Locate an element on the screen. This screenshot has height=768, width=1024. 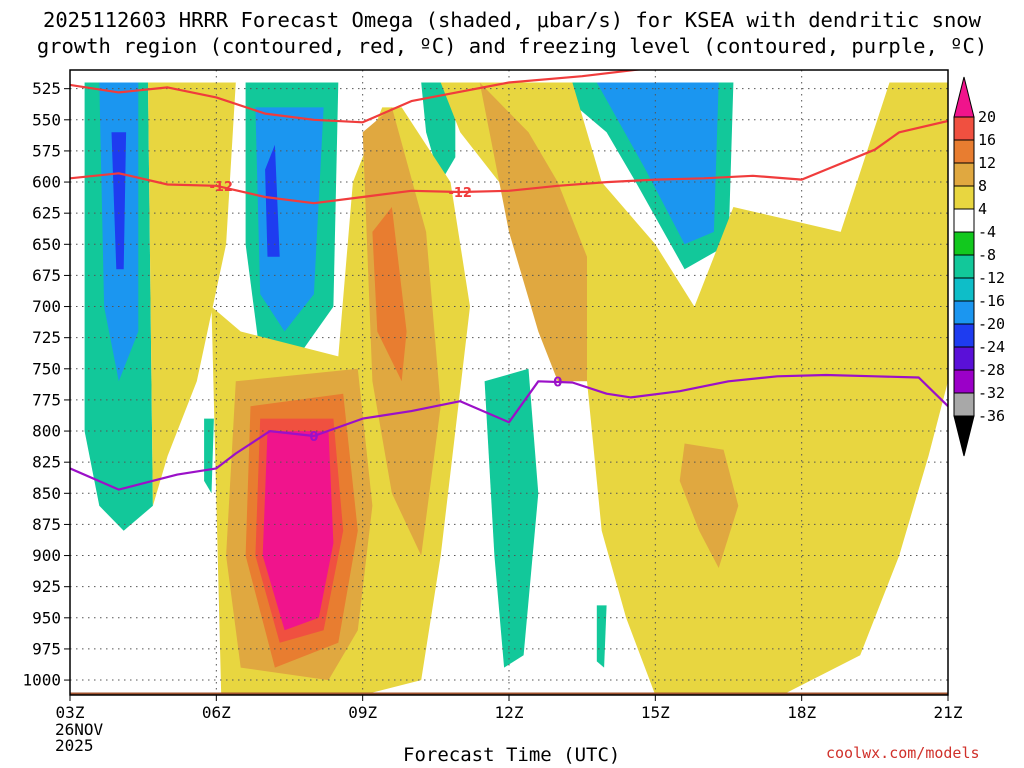
freezing-label-0: 0 is located at coordinates (313, 437).